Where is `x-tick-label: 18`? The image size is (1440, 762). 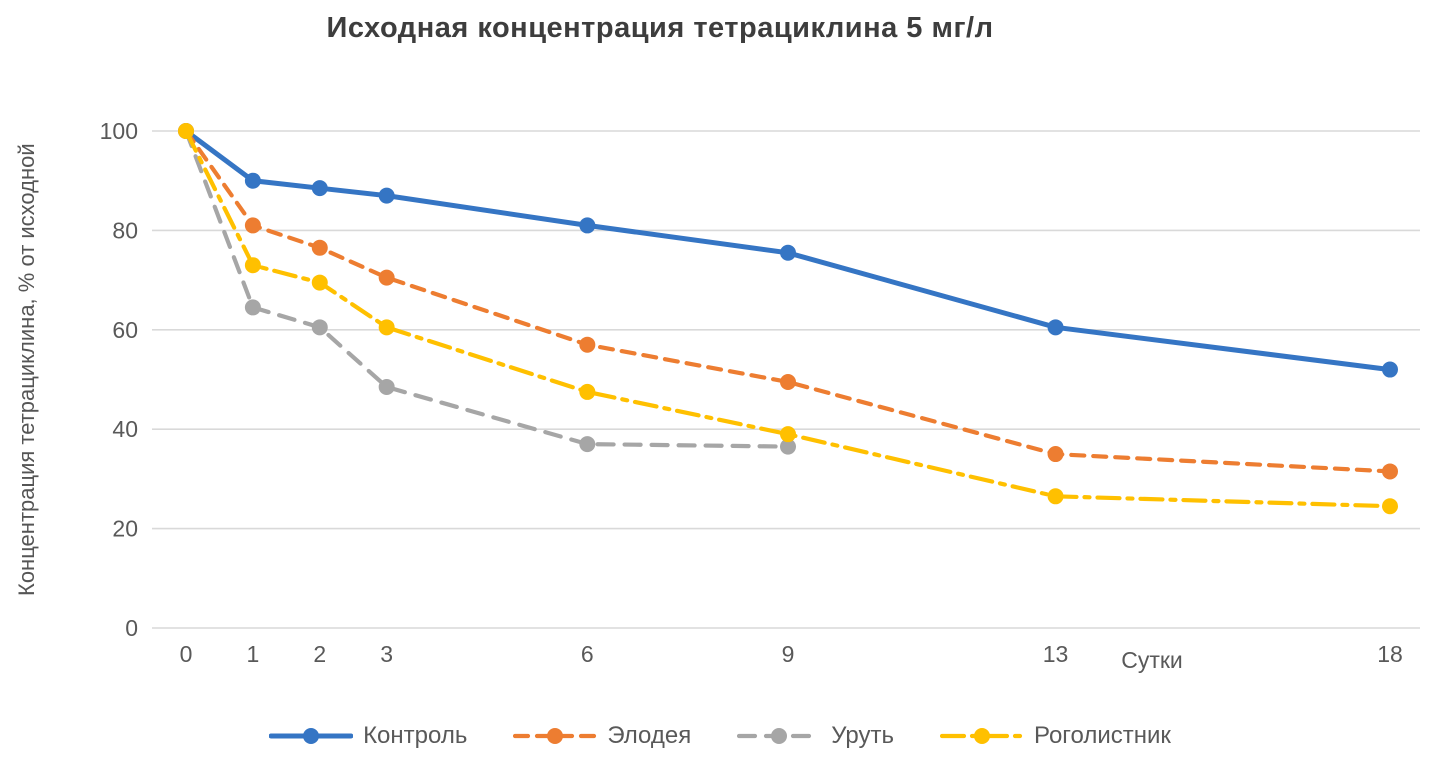 x-tick-label: 18 is located at coordinates (1390, 654).